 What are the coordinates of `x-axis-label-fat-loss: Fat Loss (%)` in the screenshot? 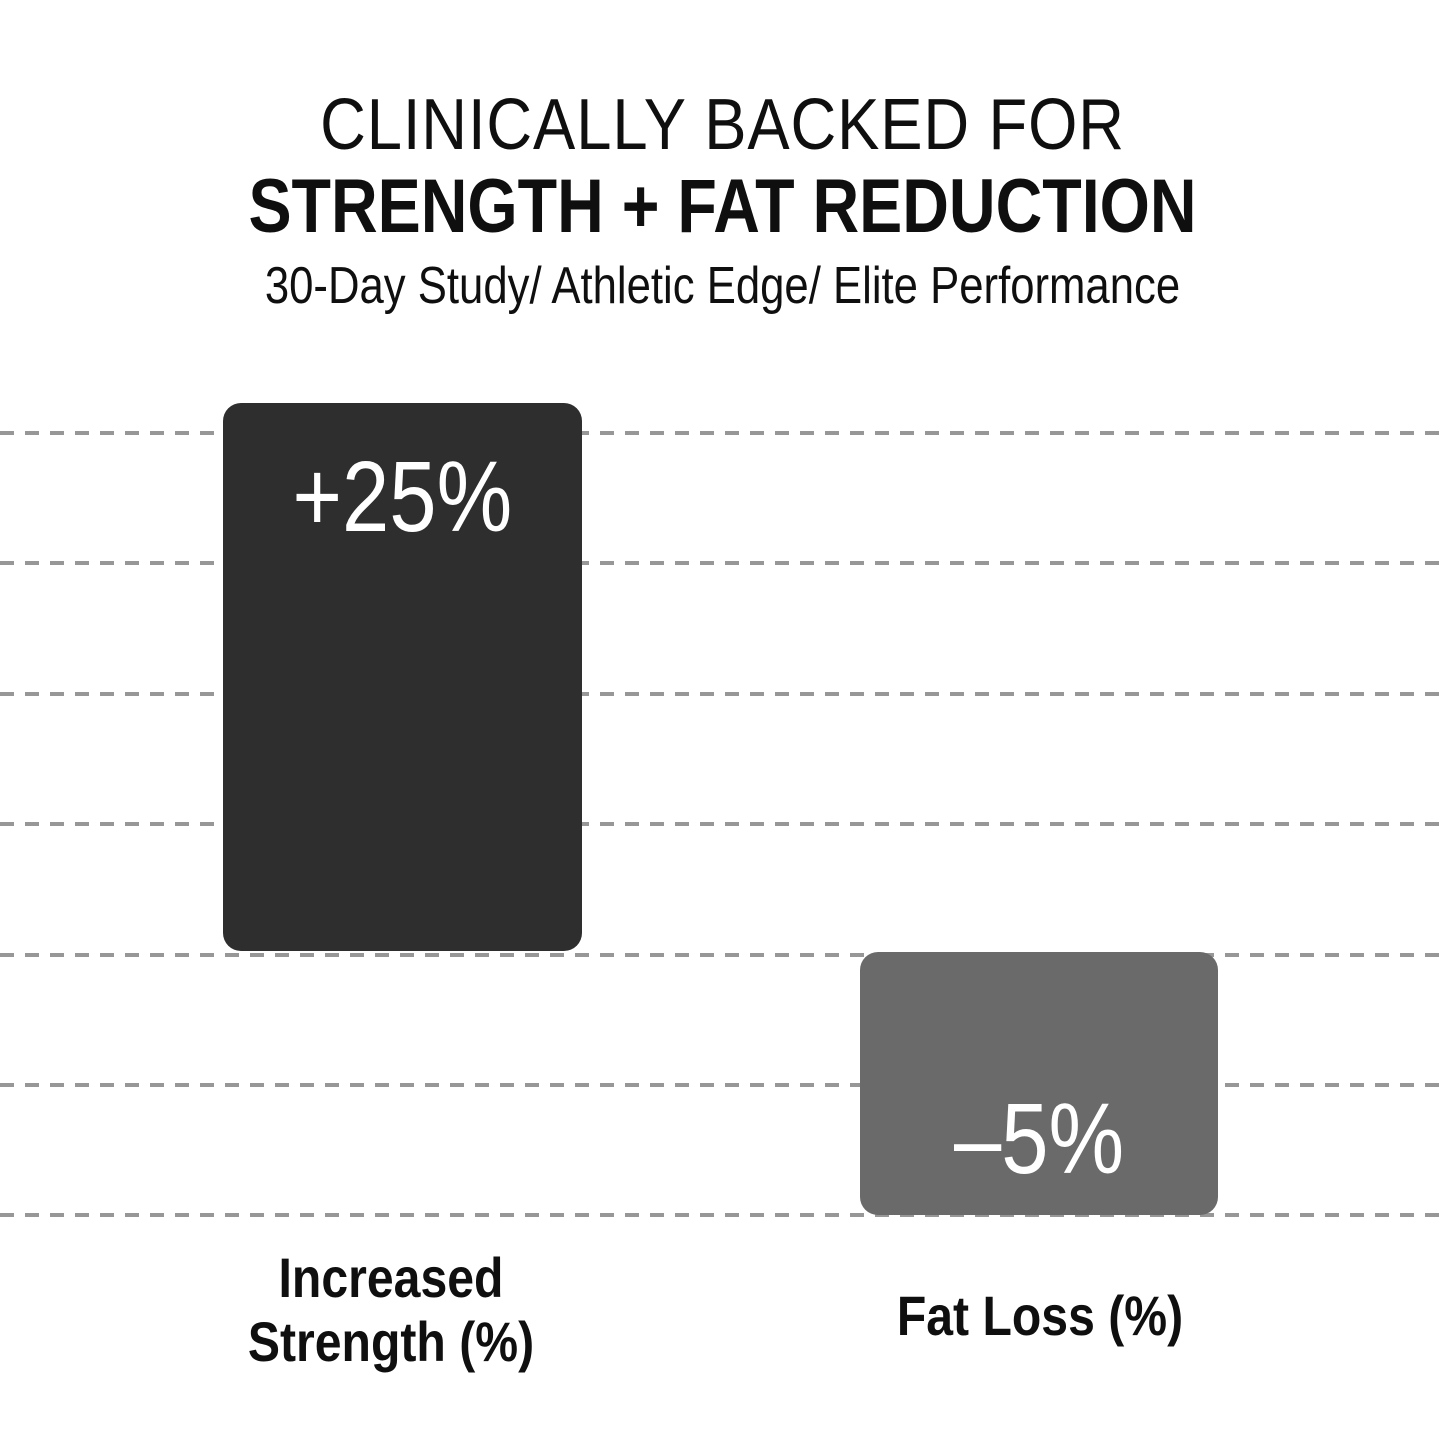 It's located at (1040, 1315).